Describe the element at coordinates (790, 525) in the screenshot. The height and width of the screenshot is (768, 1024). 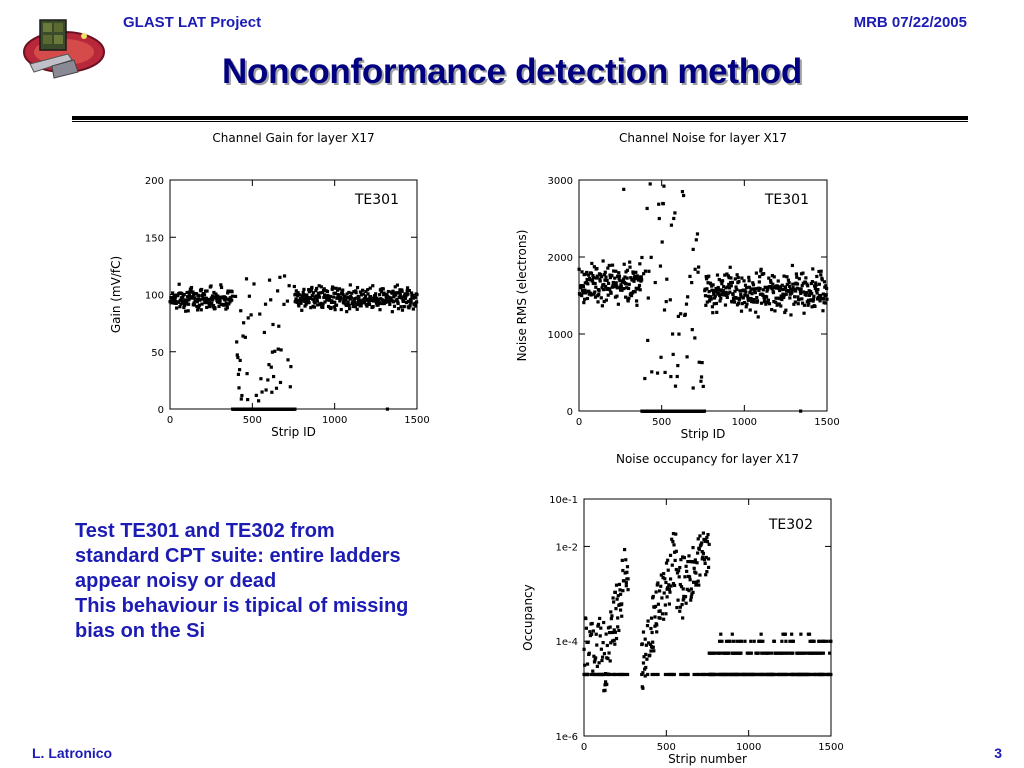
I see `run-annotation: TE302` at that location.